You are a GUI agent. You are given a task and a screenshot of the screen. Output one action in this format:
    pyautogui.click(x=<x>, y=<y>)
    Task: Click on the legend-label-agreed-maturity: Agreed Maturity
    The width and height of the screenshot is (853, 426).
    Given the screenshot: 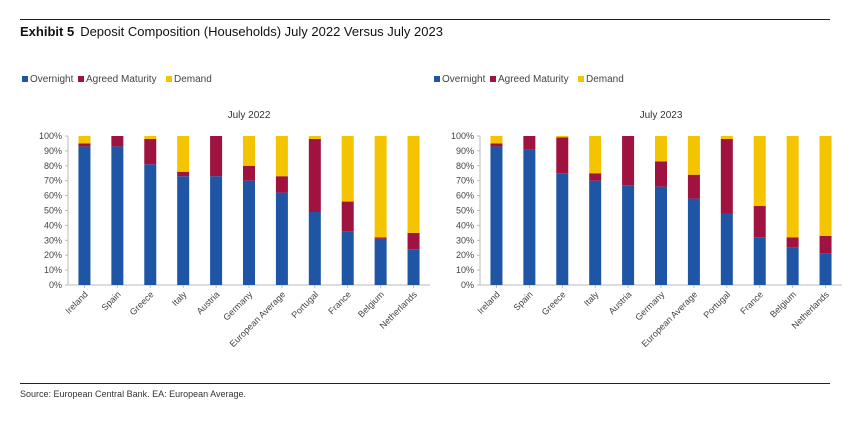 What is the action you would take?
    pyautogui.click(x=533, y=79)
    